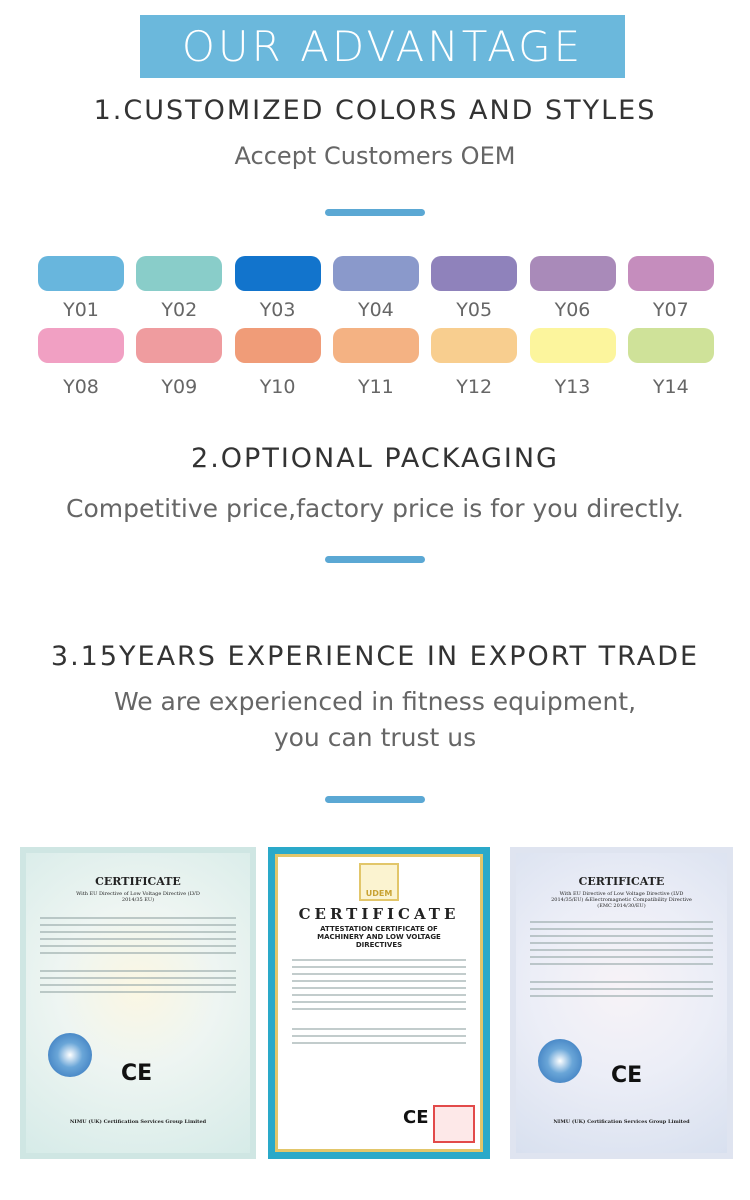 The width and height of the screenshot is (750, 1200). Describe the element at coordinates (375, 737) in the screenshot. I see `section-3-subtitle-line2: you can trust us` at that location.